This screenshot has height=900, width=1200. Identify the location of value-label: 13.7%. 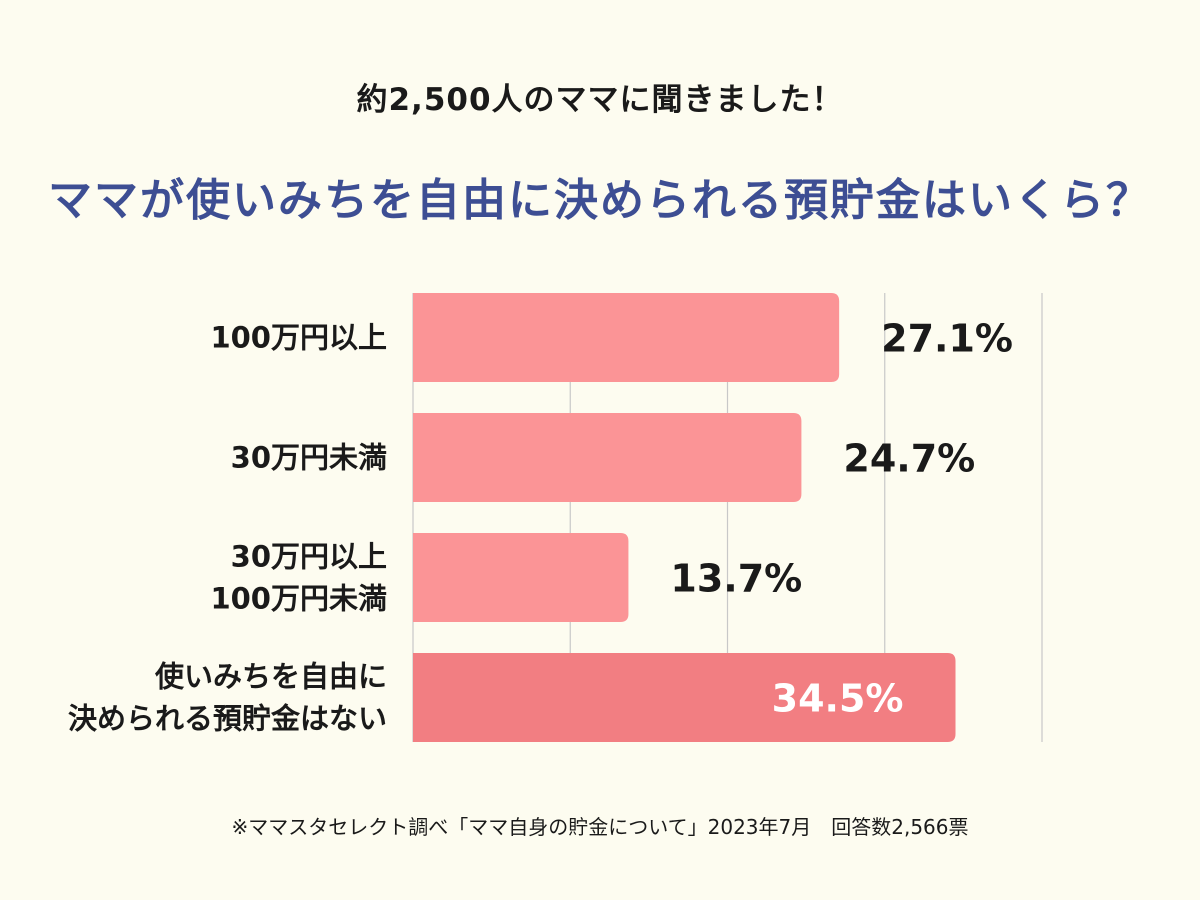
(736, 579).